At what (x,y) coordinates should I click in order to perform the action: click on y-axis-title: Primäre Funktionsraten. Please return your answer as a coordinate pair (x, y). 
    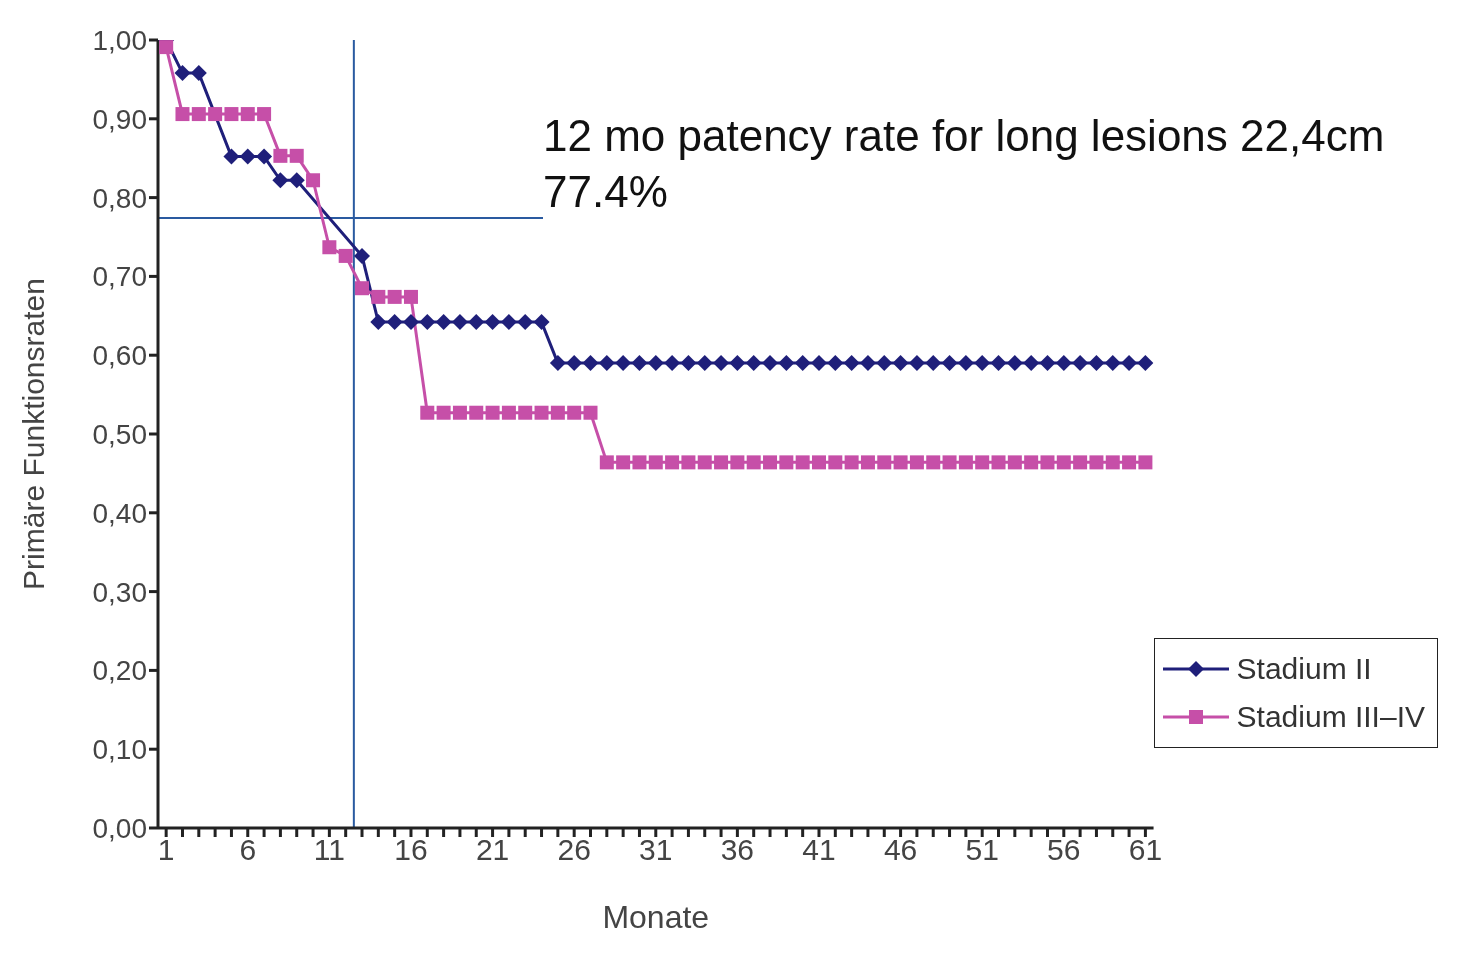
    Looking at the image, I should click on (33, 434).